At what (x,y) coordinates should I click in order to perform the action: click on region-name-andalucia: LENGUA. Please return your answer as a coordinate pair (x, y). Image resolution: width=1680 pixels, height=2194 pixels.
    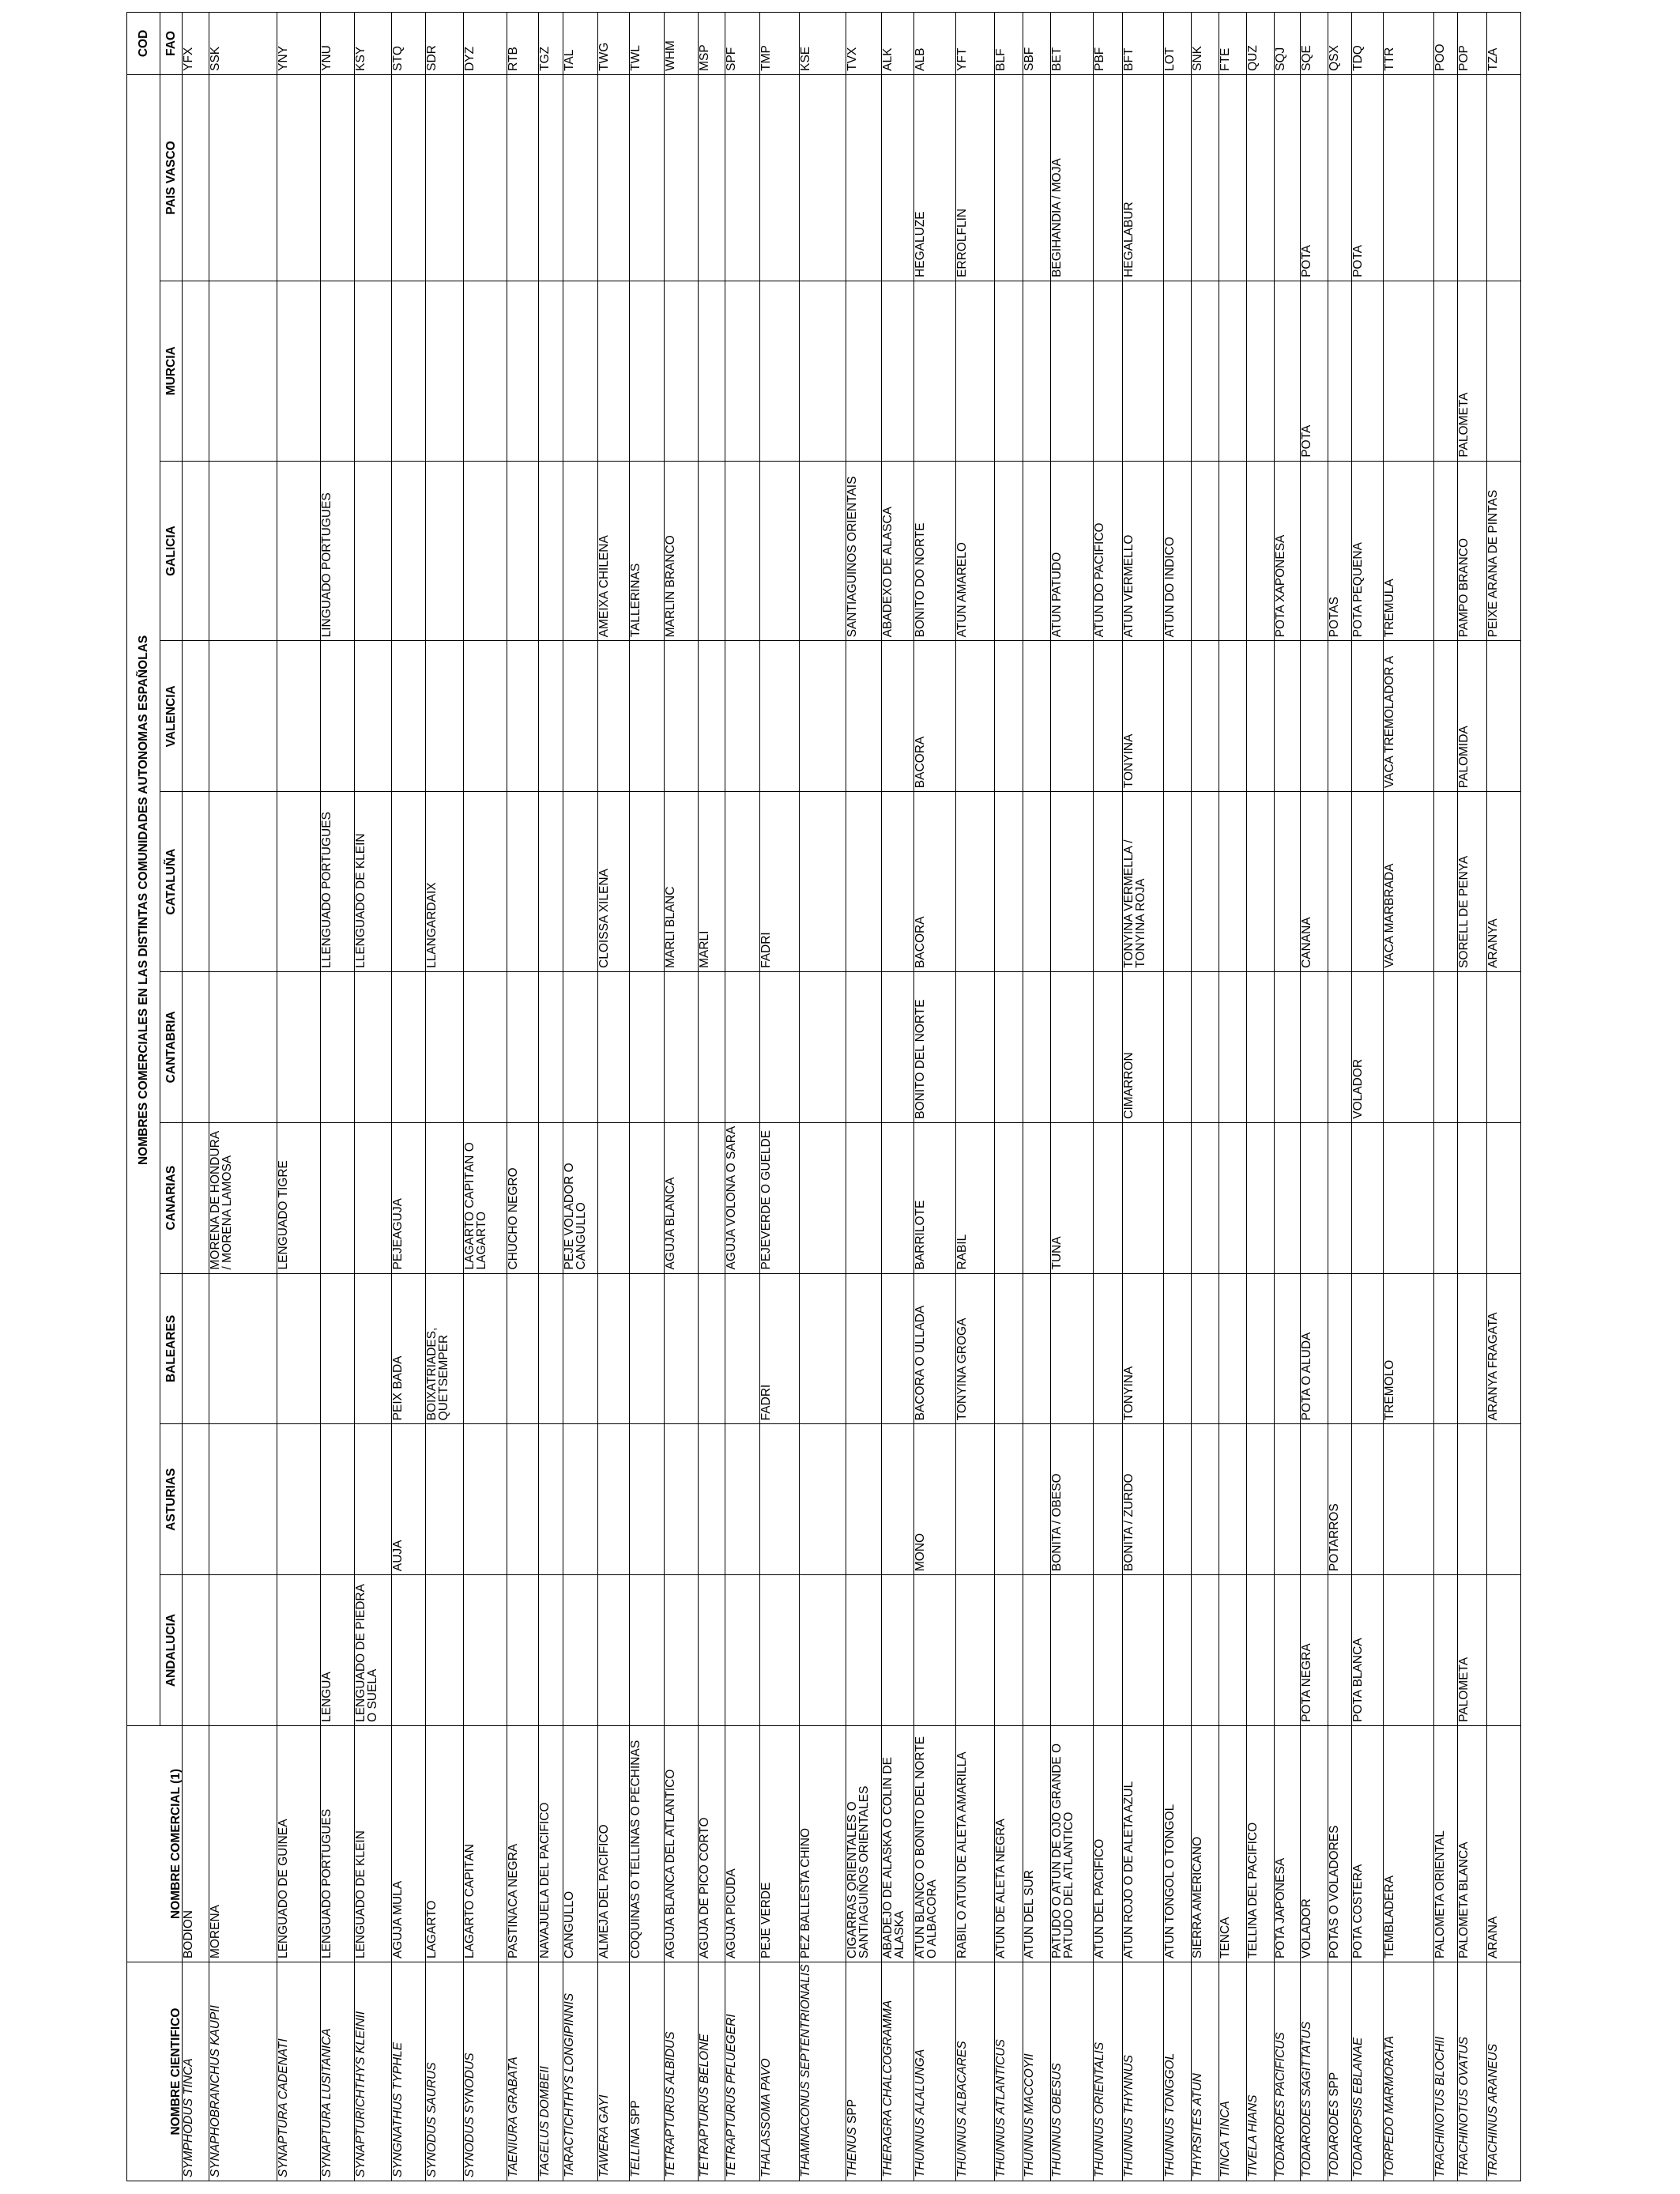
    Looking at the image, I should click on (337, 1650).